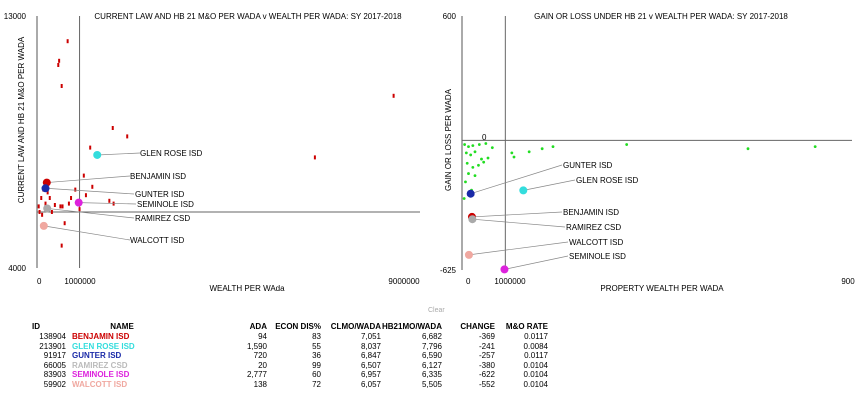  Describe the element at coordinates (97, 355) in the screenshot. I see `table-cell-name: GUNTER ISD` at that location.